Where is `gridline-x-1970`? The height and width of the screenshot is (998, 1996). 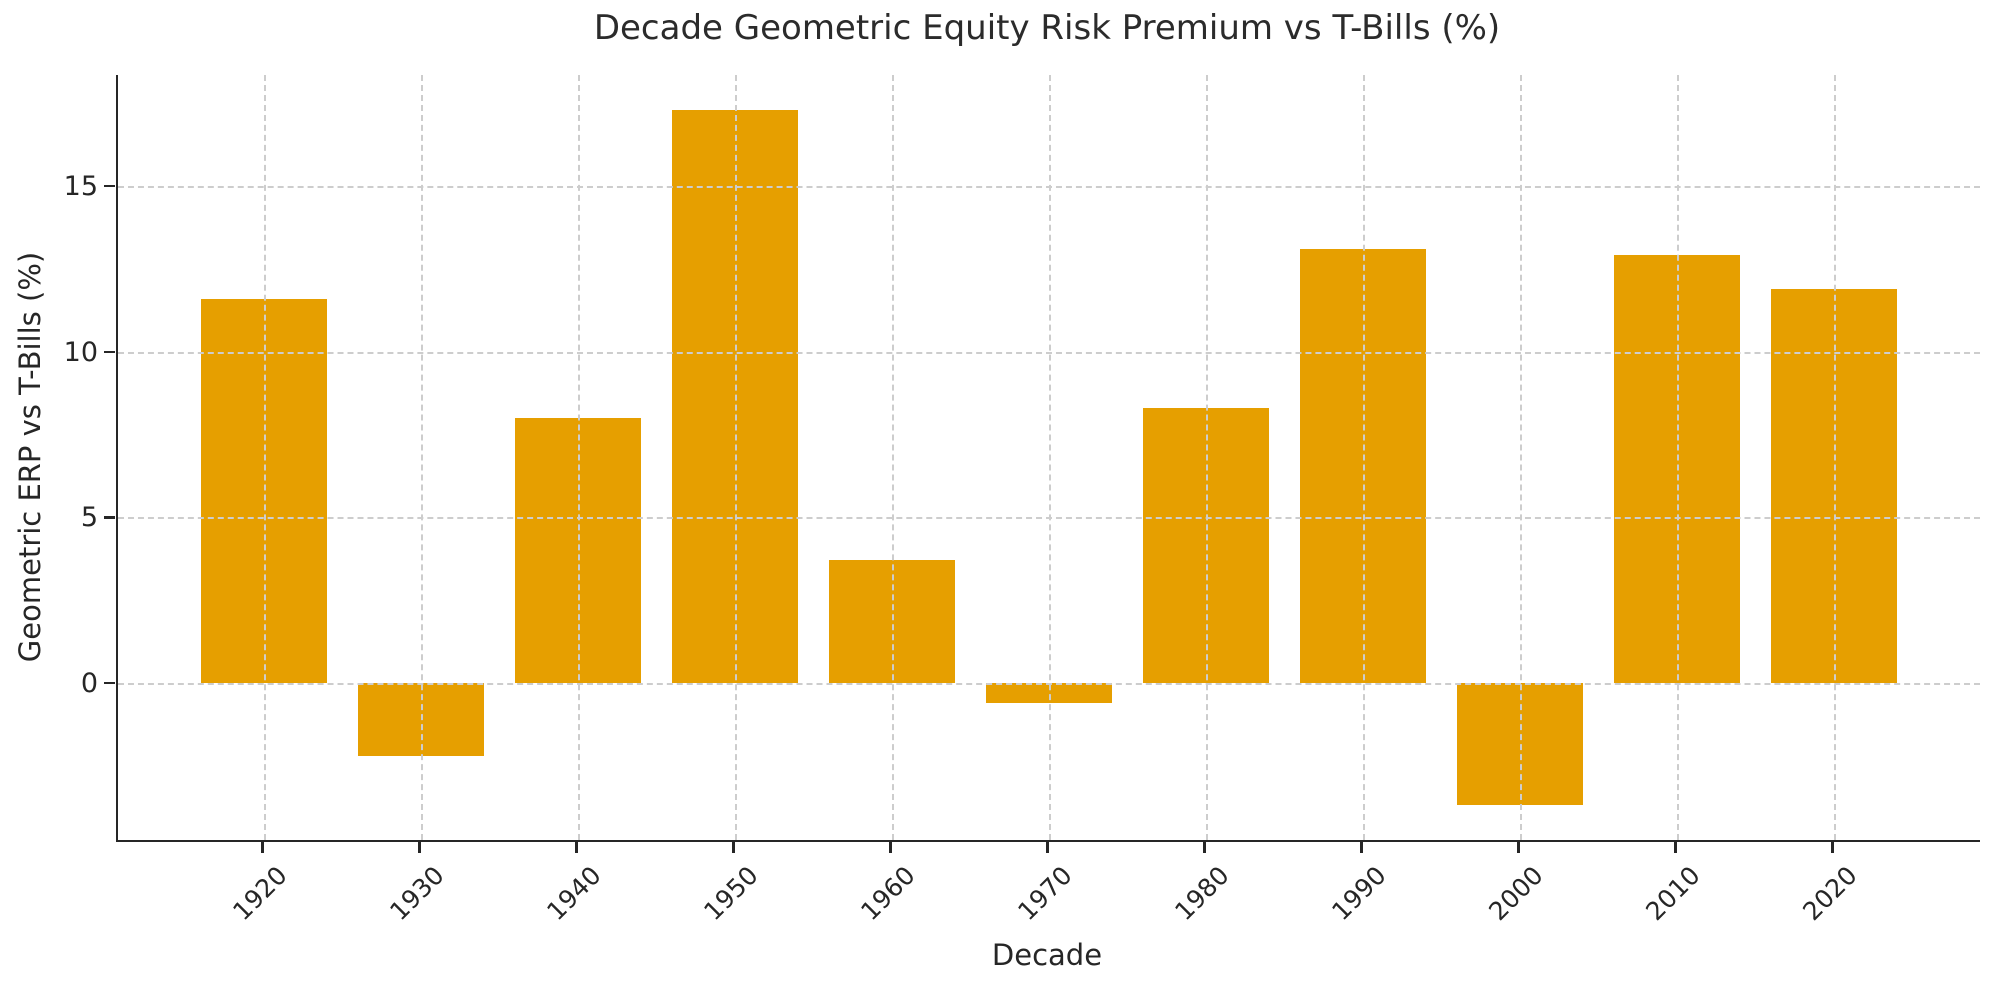 gridline-x-1970 is located at coordinates (1050, 457).